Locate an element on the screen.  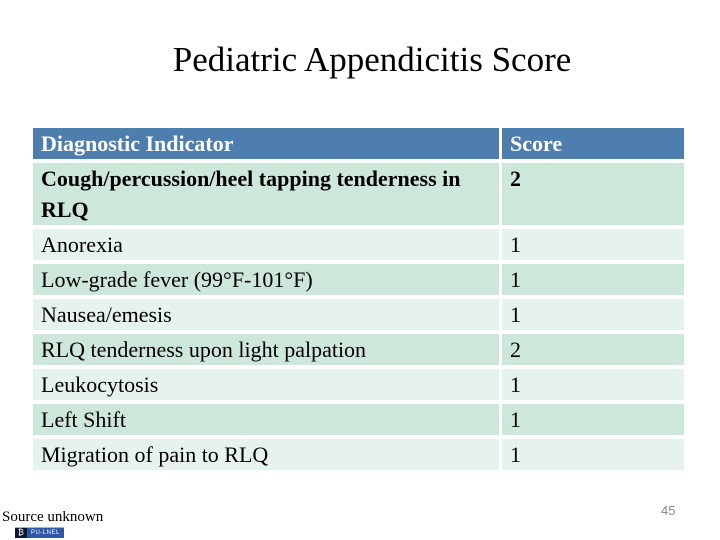
page-number: 45 is located at coordinates (668, 510).